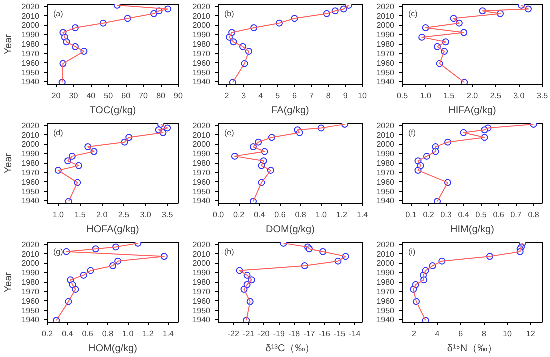 The width and height of the screenshot is (550, 357). I want to click on x-tick-label: 6, so click(461, 334).